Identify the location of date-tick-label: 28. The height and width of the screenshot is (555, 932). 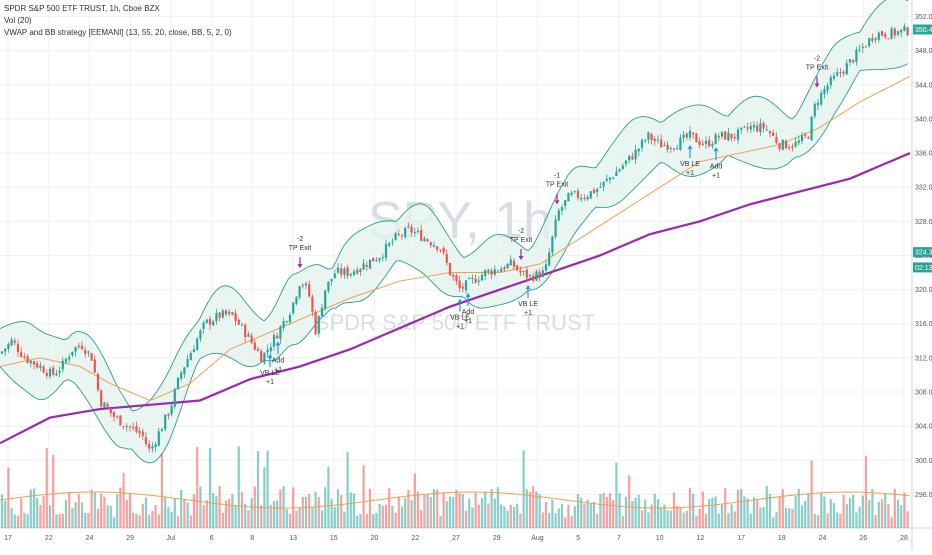
(904, 538).